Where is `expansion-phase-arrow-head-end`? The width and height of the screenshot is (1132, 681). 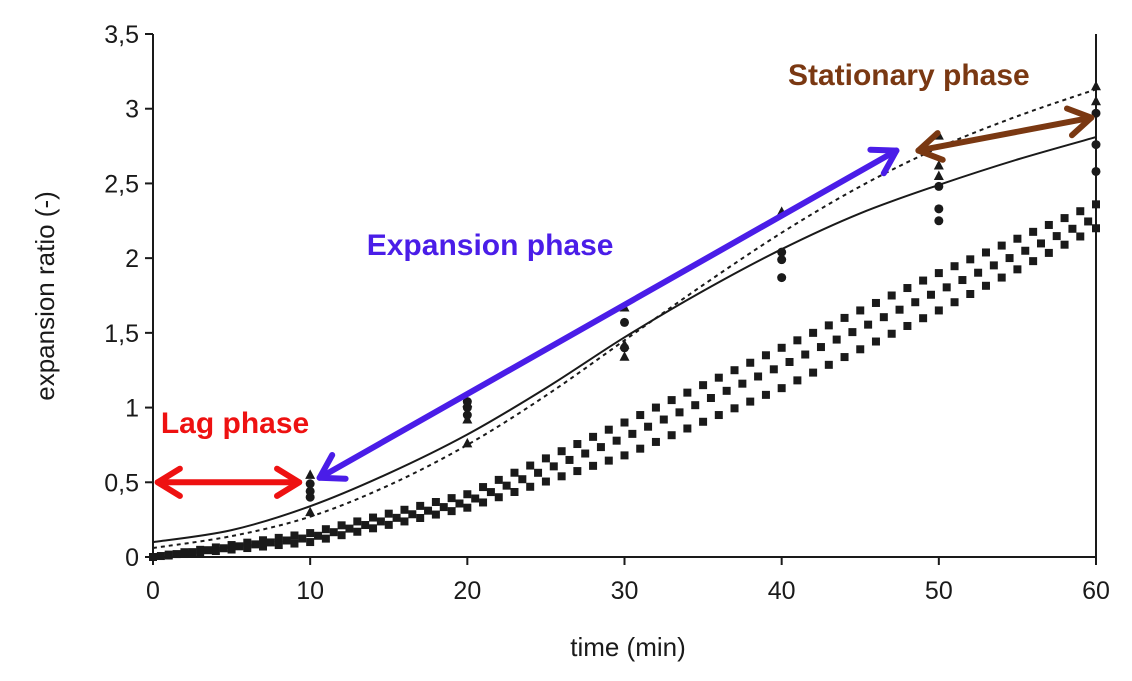 expansion-phase-arrow-head-end is located at coordinates (883, 161).